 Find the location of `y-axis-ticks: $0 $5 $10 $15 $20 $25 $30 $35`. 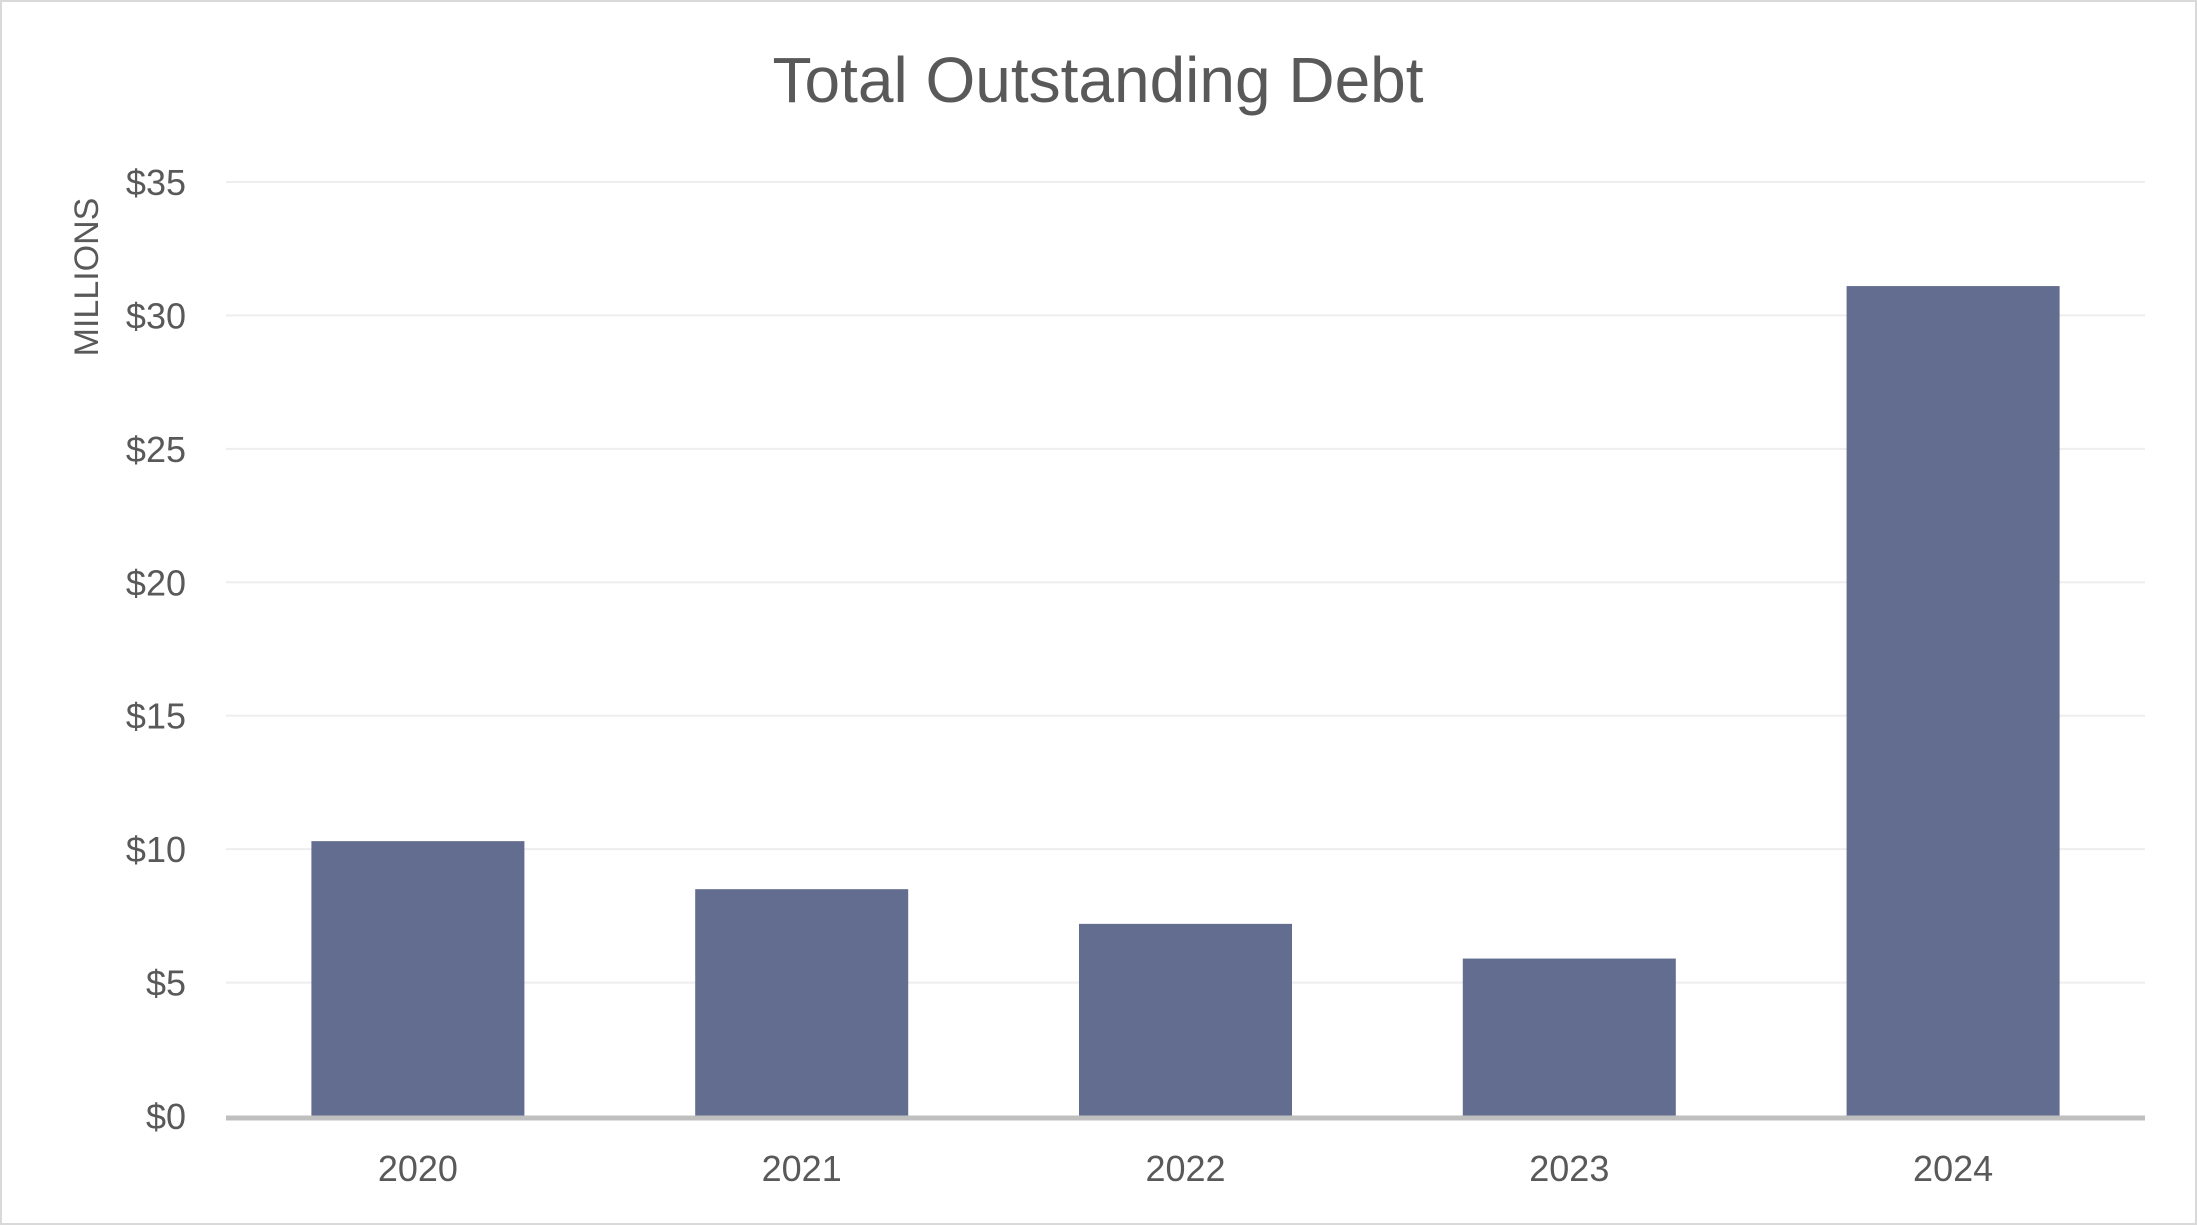

y-axis-ticks: $0 $5 $10 $15 $20 $25 $30 $35 is located at coordinates (156, 649).